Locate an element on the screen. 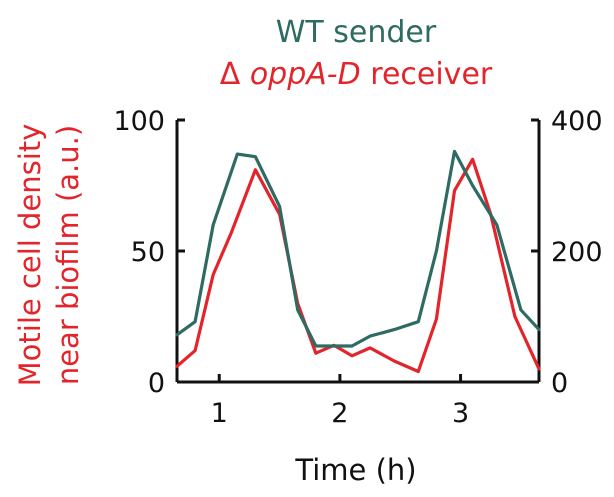 Image resolution: width=614 pixels, height=497 pixels. y-axis-title-line1: Motile cell density is located at coordinates (30, 255).